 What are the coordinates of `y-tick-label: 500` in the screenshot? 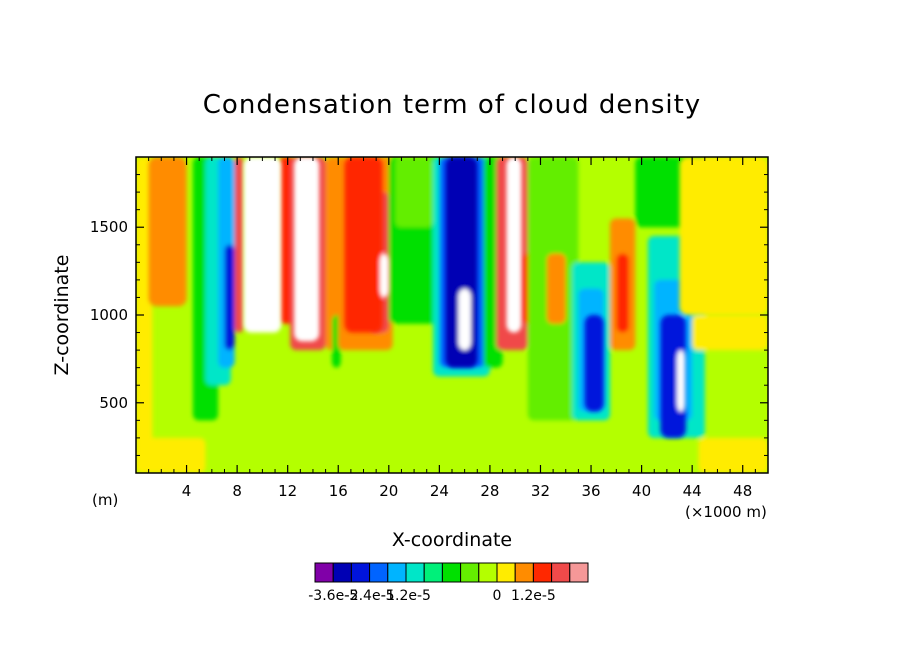 It's located at (113, 403).